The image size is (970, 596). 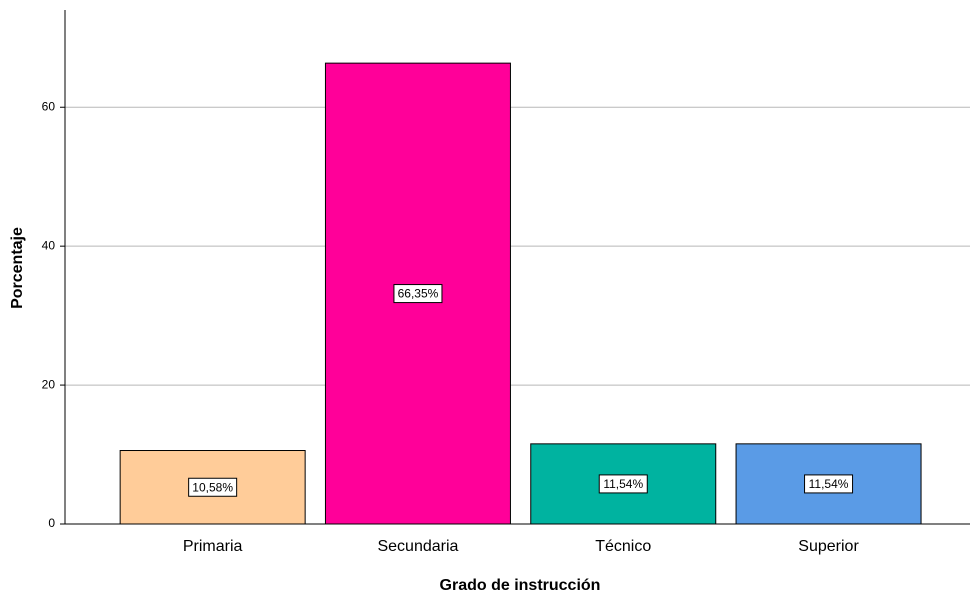 I want to click on y-tick-label: 0, so click(x=51, y=523).